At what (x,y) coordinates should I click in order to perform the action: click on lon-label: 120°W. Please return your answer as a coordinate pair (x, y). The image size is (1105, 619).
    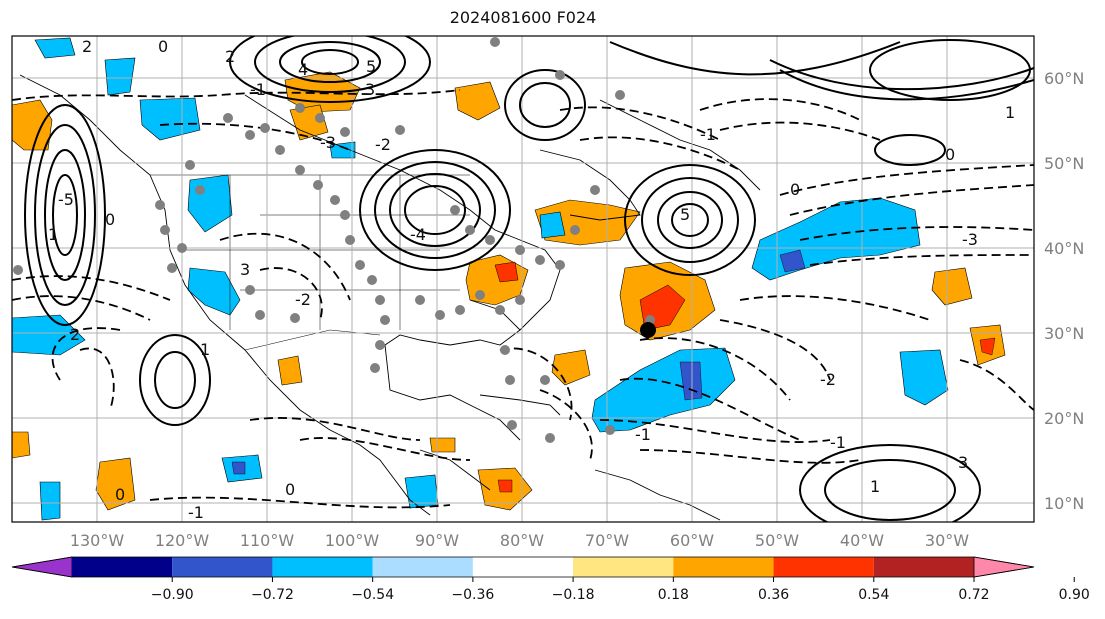
    Looking at the image, I should click on (182, 540).